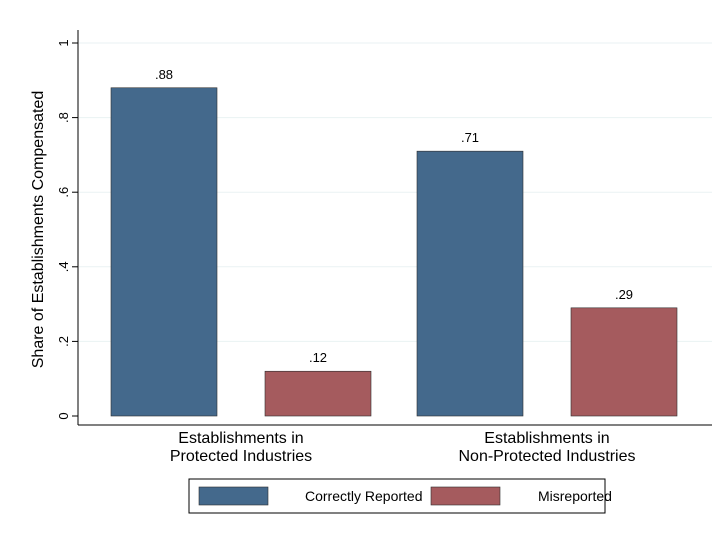 This screenshot has width=720, height=536. I want to click on x-category-label: Non-Protected Industries, so click(547, 456).